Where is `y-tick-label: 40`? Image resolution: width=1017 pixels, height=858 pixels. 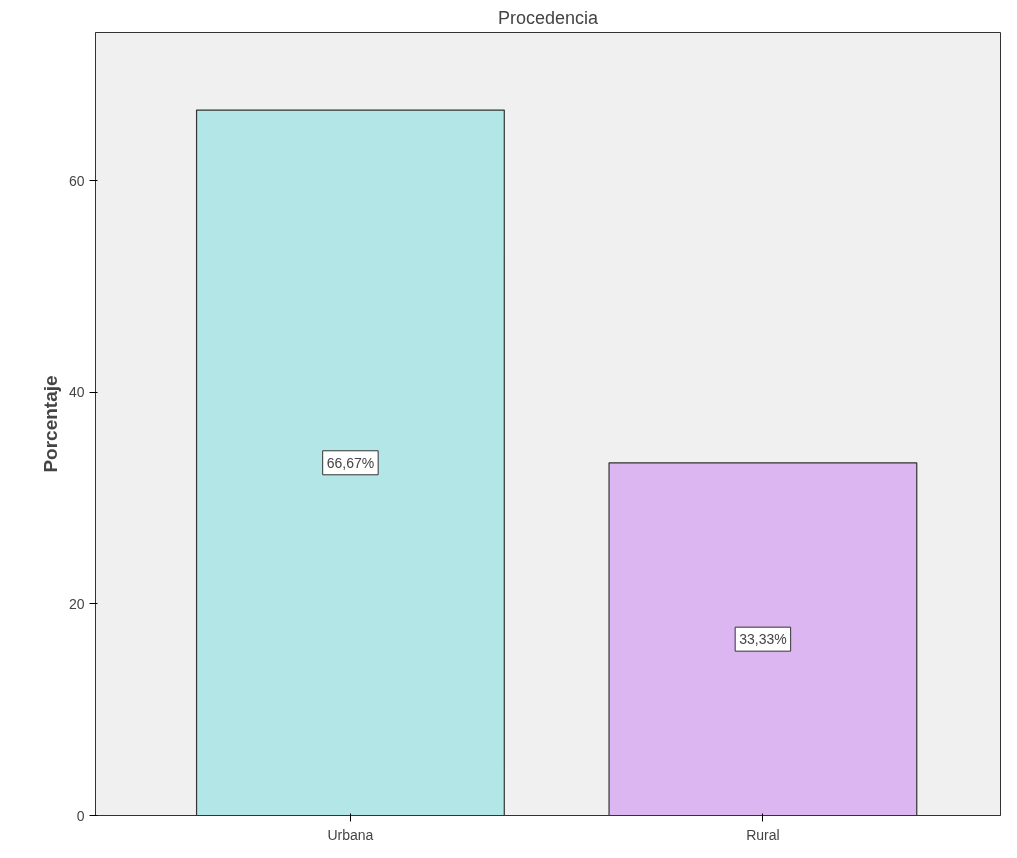
y-tick-label: 40 is located at coordinates (76, 392).